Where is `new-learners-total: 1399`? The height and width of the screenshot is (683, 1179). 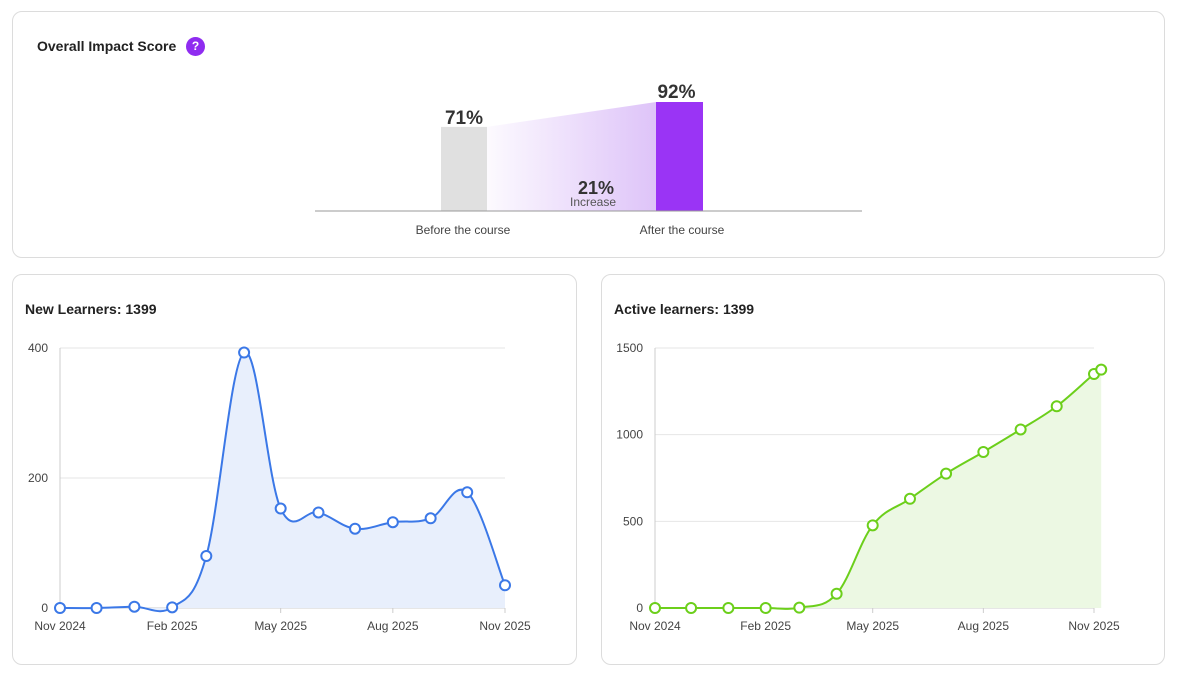
new-learners-total: 1399 is located at coordinates (141, 309).